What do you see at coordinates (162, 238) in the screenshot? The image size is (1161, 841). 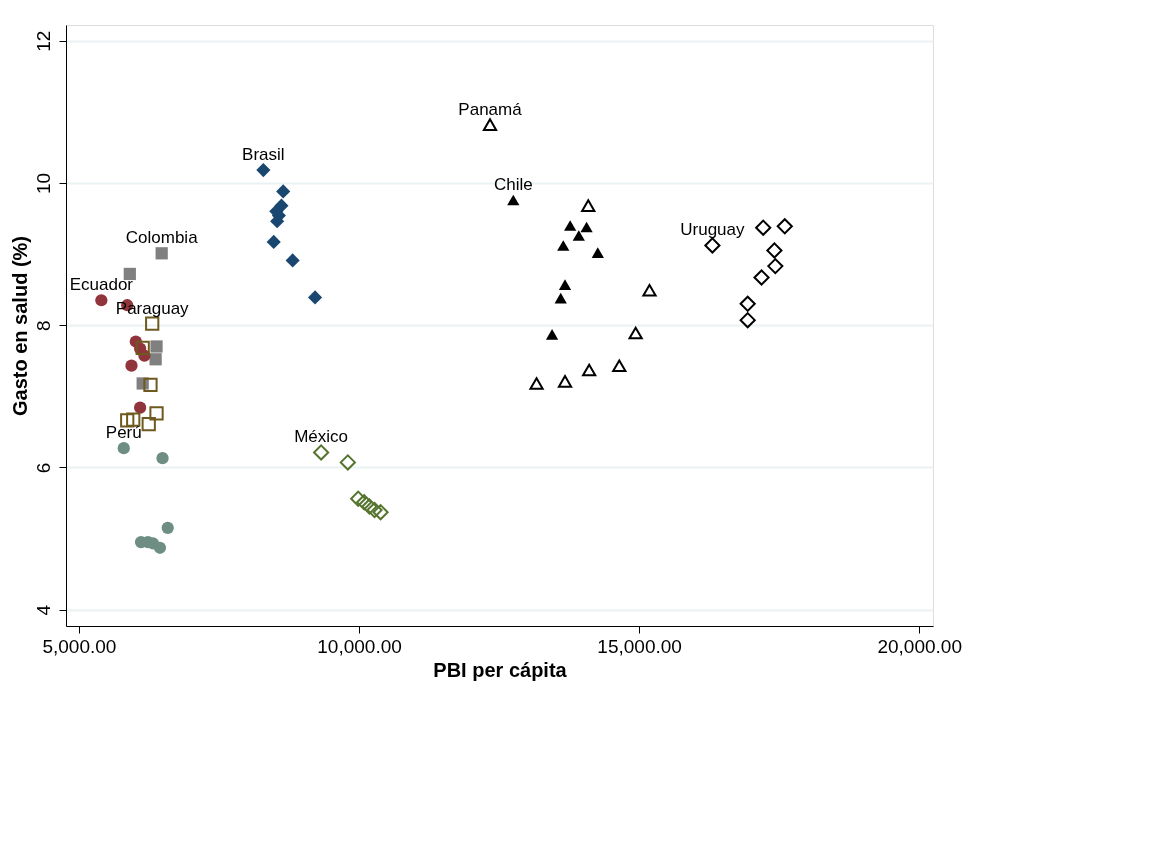 I see `series-label: Colombia` at bounding box center [162, 238].